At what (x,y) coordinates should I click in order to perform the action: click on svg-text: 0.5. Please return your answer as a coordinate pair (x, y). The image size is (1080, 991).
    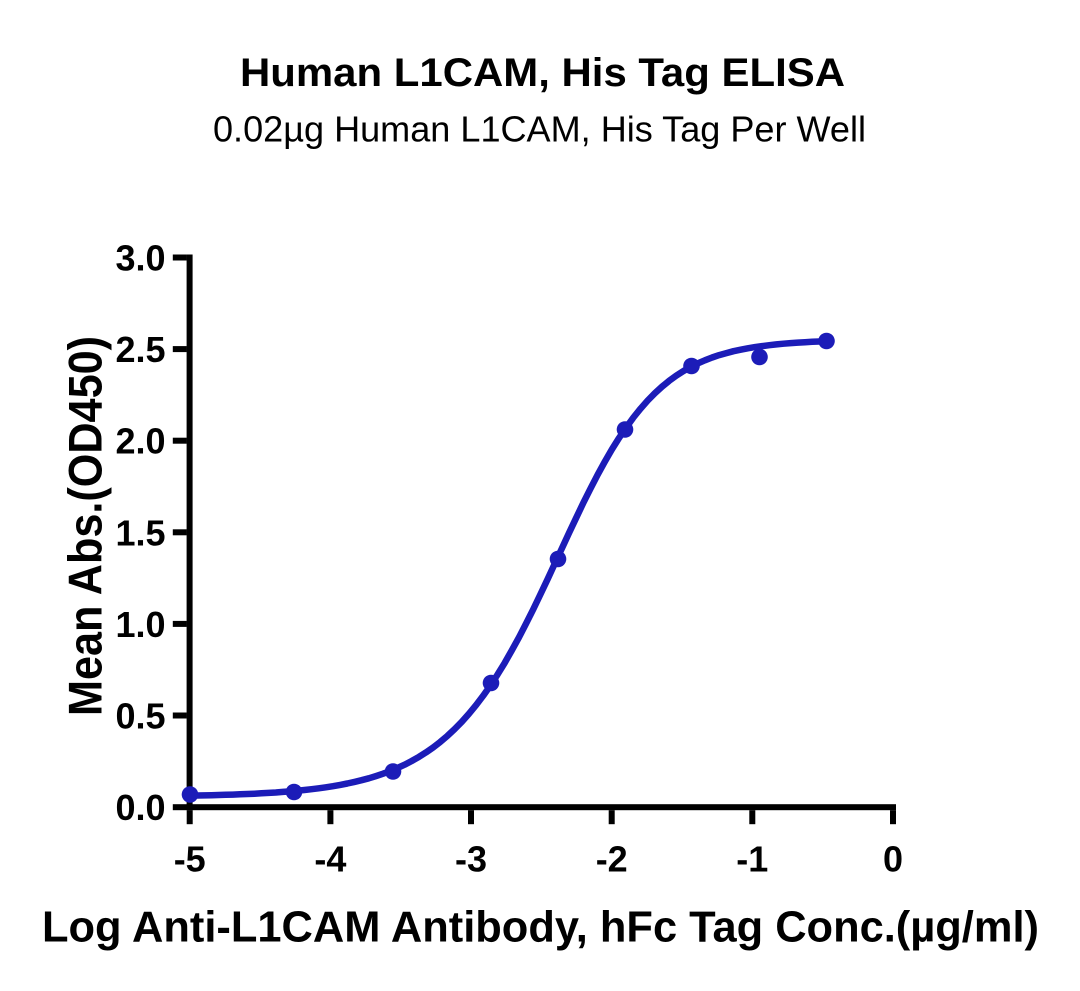
    Looking at the image, I should click on (140, 716).